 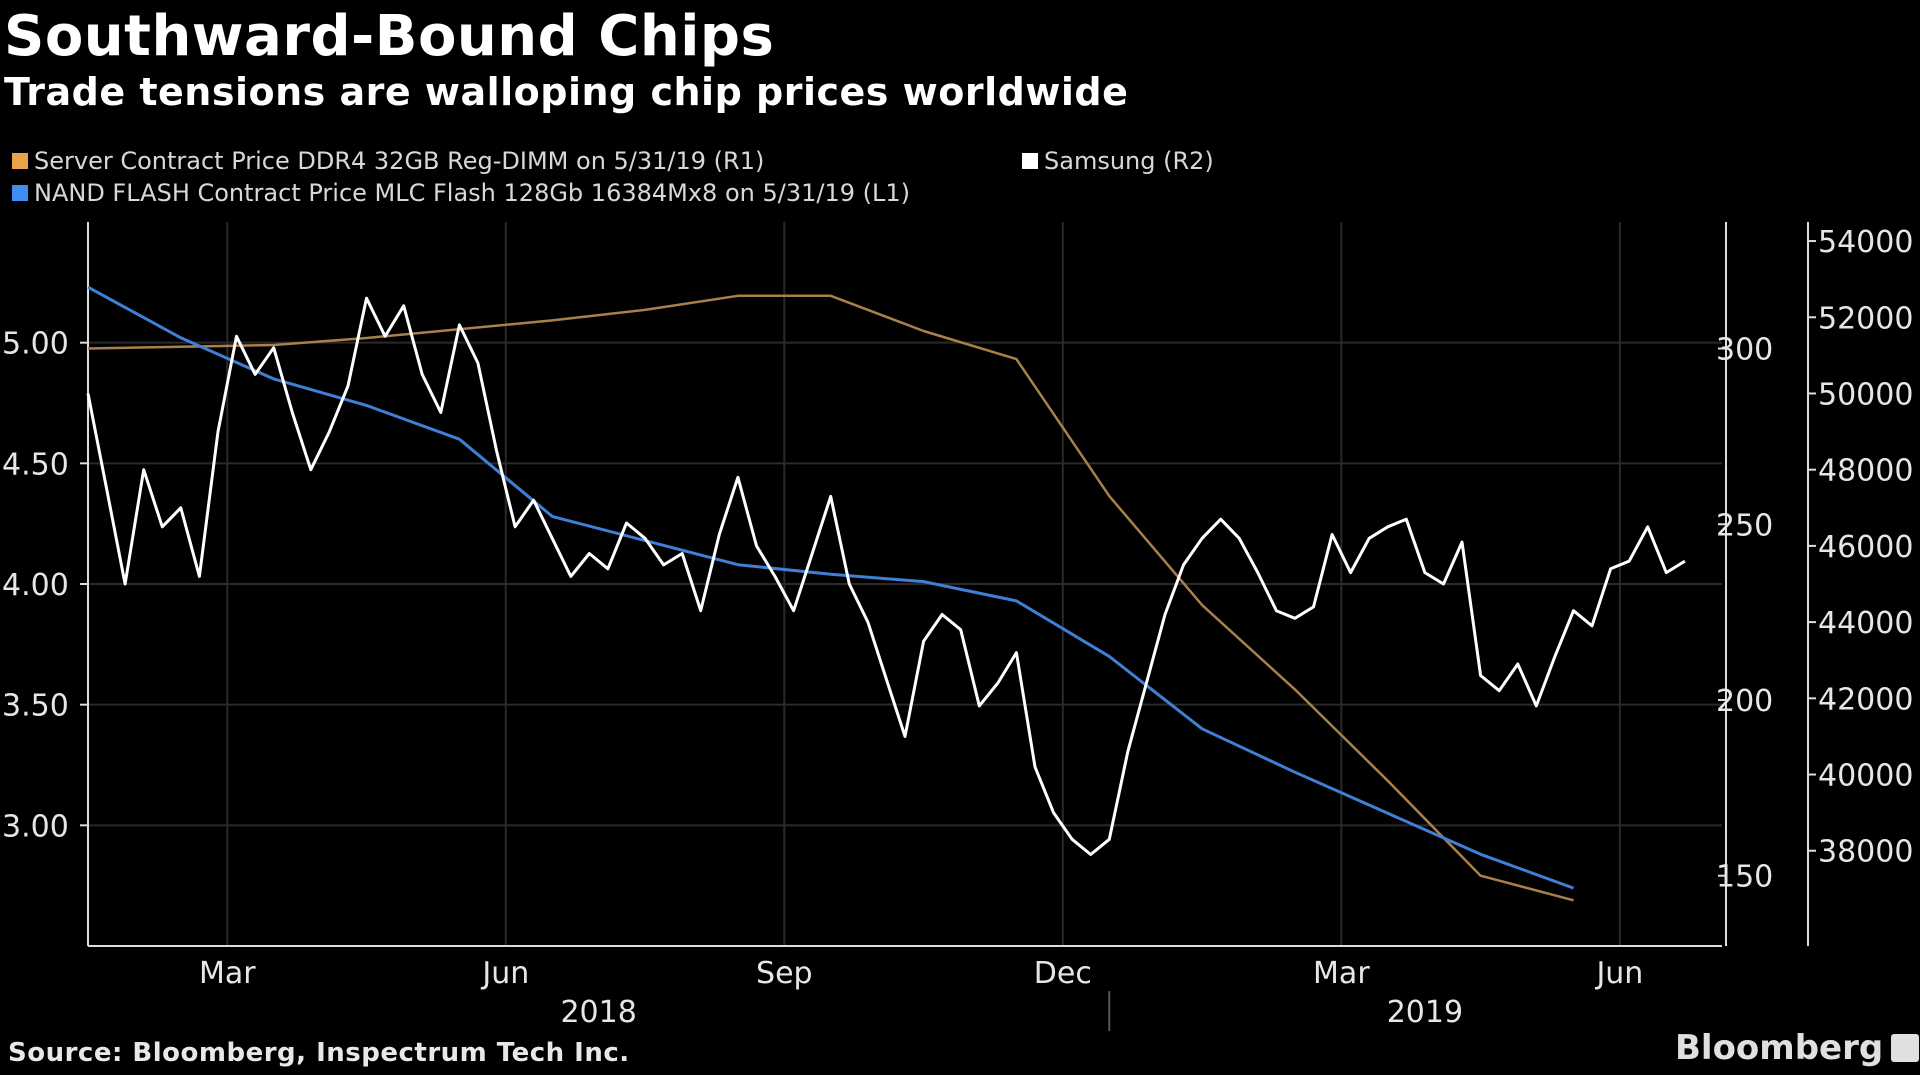 I want to click on x-tick-label-5: Jun, so click(x=1618, y=973).